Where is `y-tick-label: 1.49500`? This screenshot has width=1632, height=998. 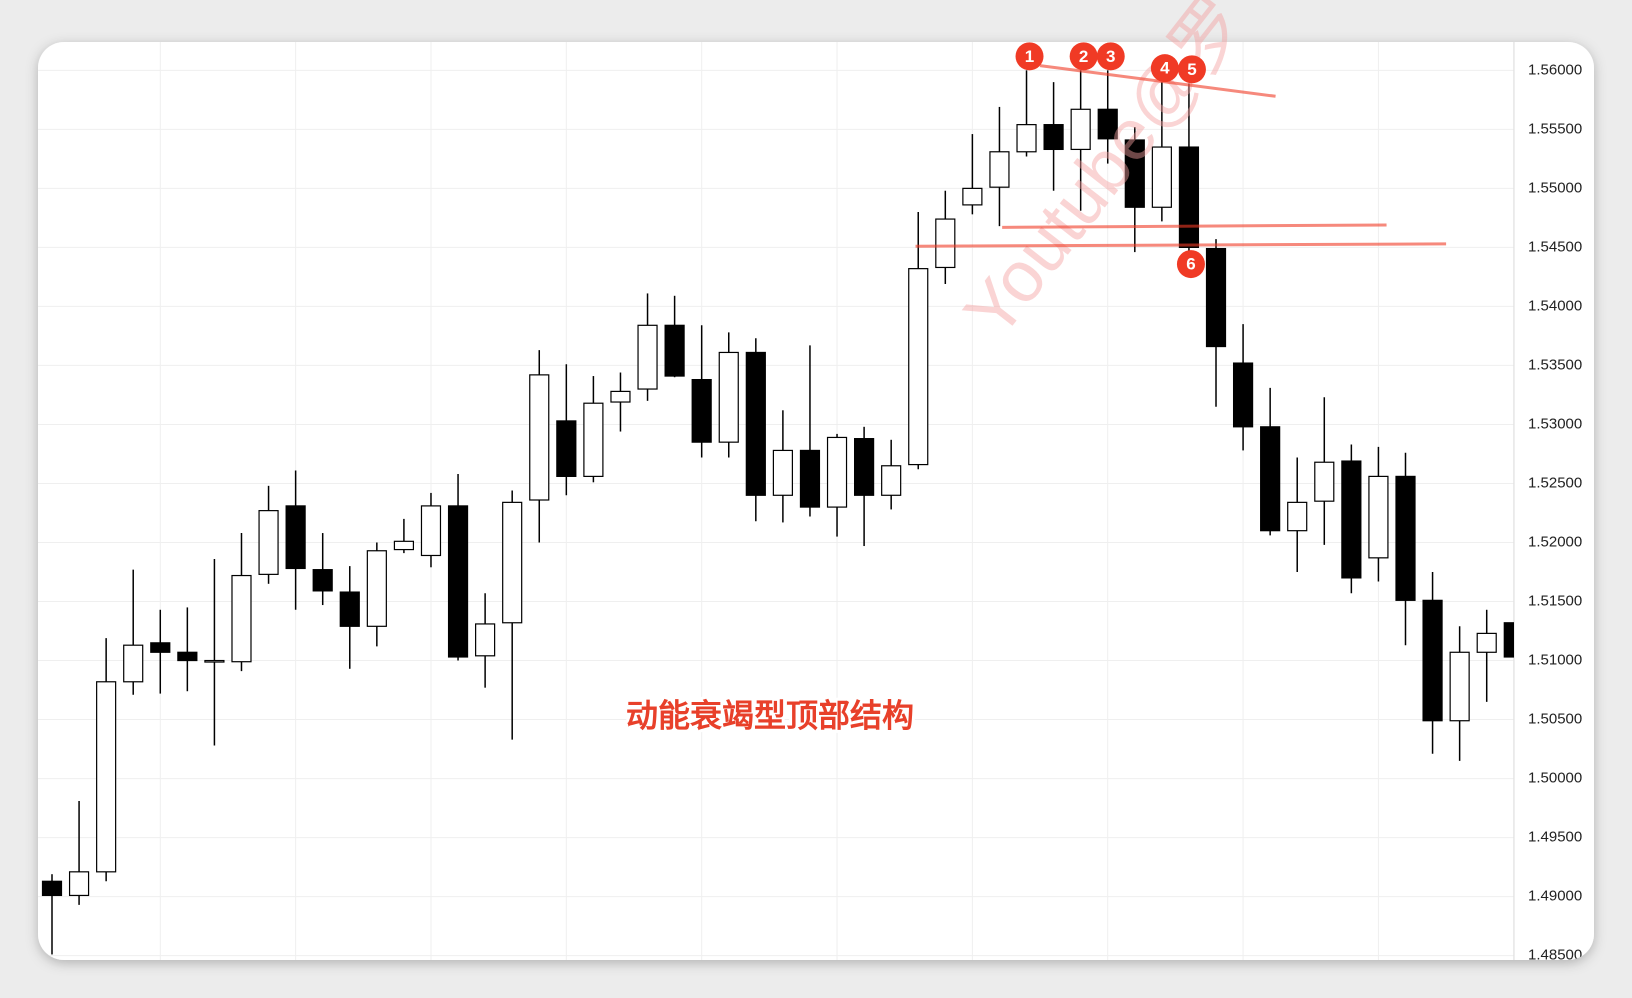 y-tick-label: 1.49500 is located at coordinates (1555, 837).